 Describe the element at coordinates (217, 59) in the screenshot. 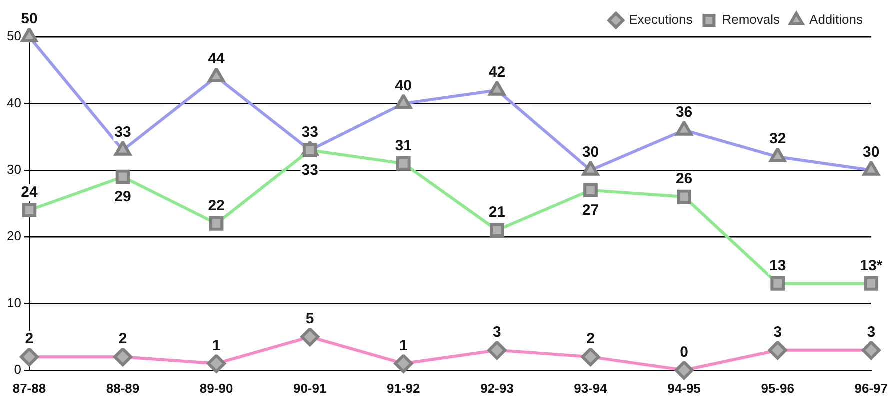

I see `data-label: 44` at that location.